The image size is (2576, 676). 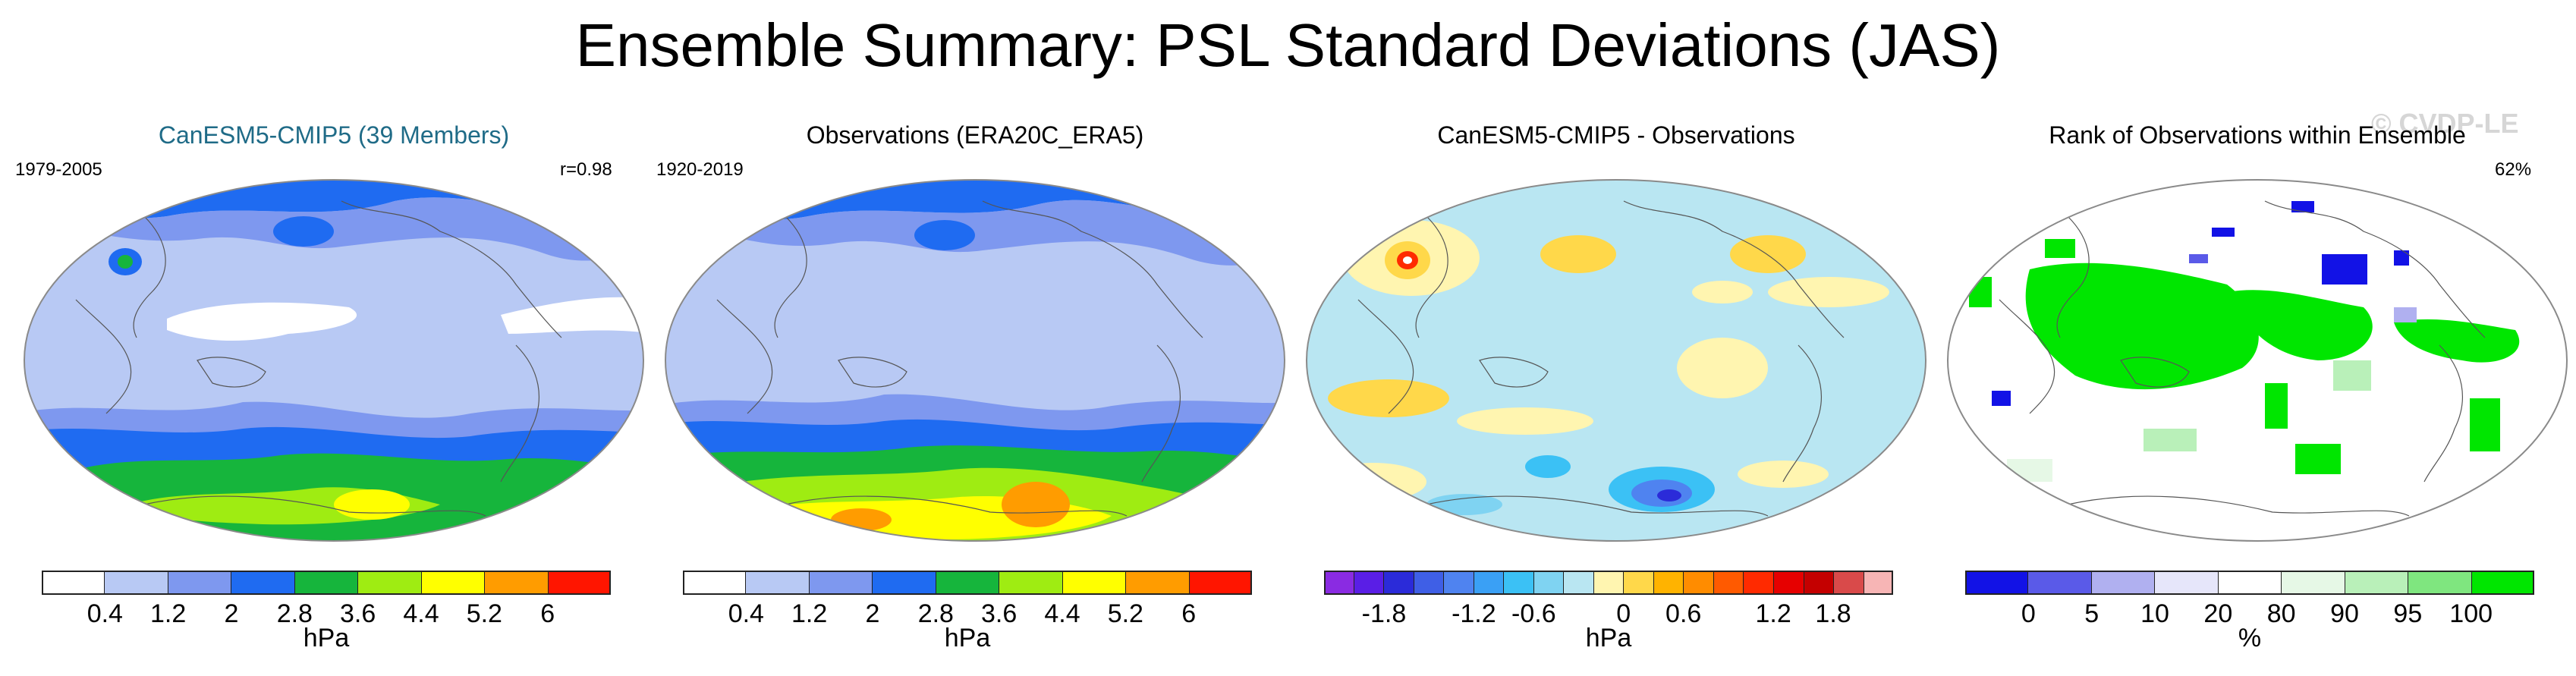 What do you see at coordinates (1722, 292) in the screenshot?
I see `field-positive-east-pacific` at bounding box center [1722, 292].